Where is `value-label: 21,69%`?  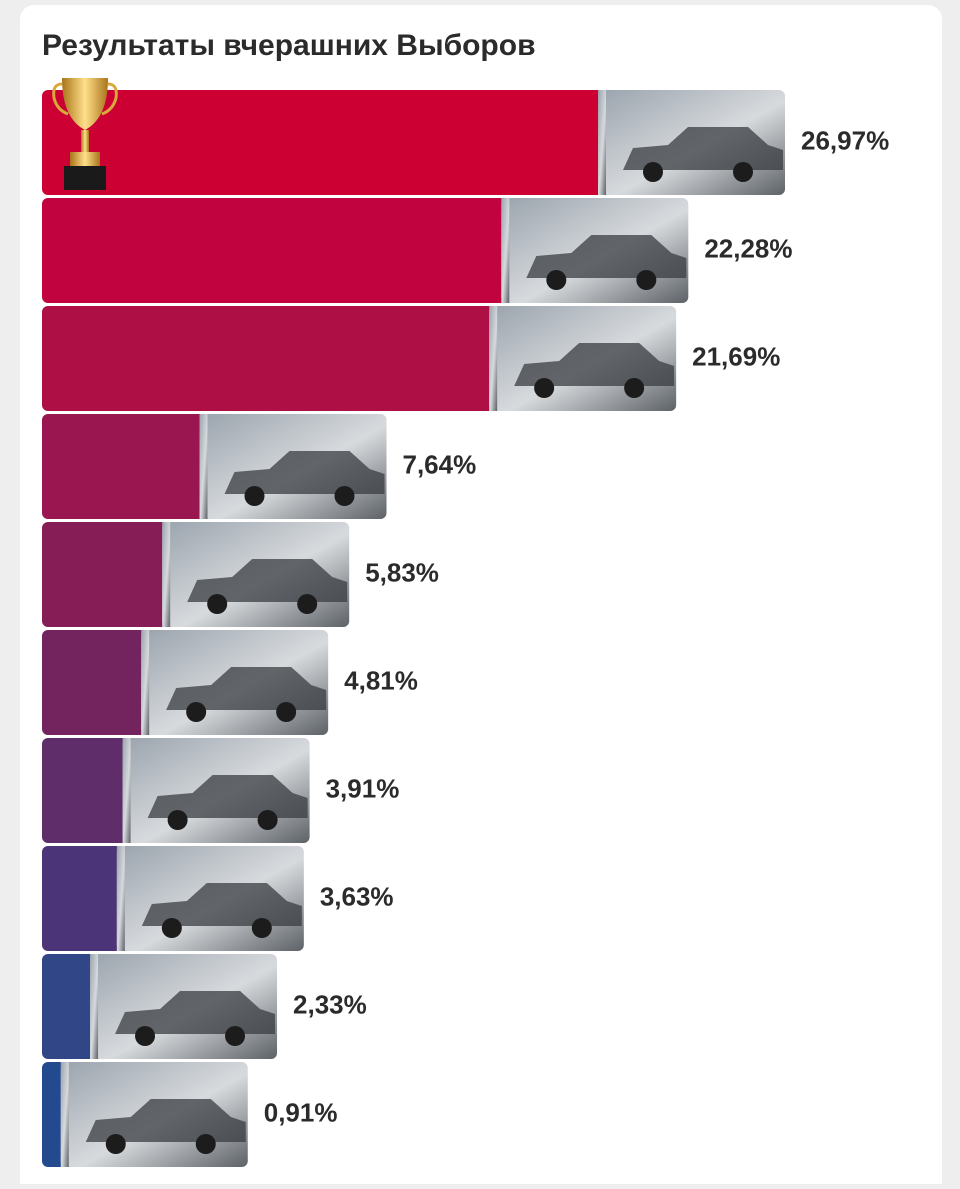 value-label: 21,69% is located at coordinates (736, 356).